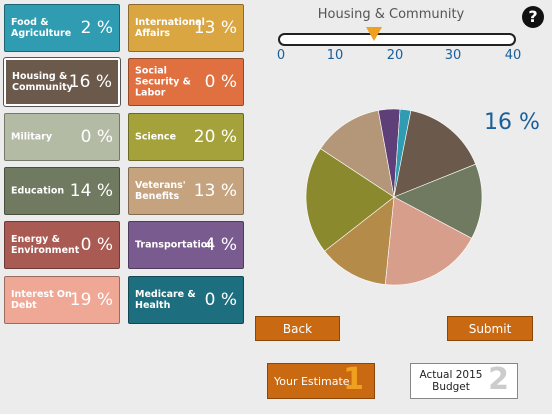 The width and height of the screenshot is (552, 414). What do you see at coordinates (391, 14) in the screenshot?
I see `slider-title: Housing & Community` at bounding box center [391, 14].